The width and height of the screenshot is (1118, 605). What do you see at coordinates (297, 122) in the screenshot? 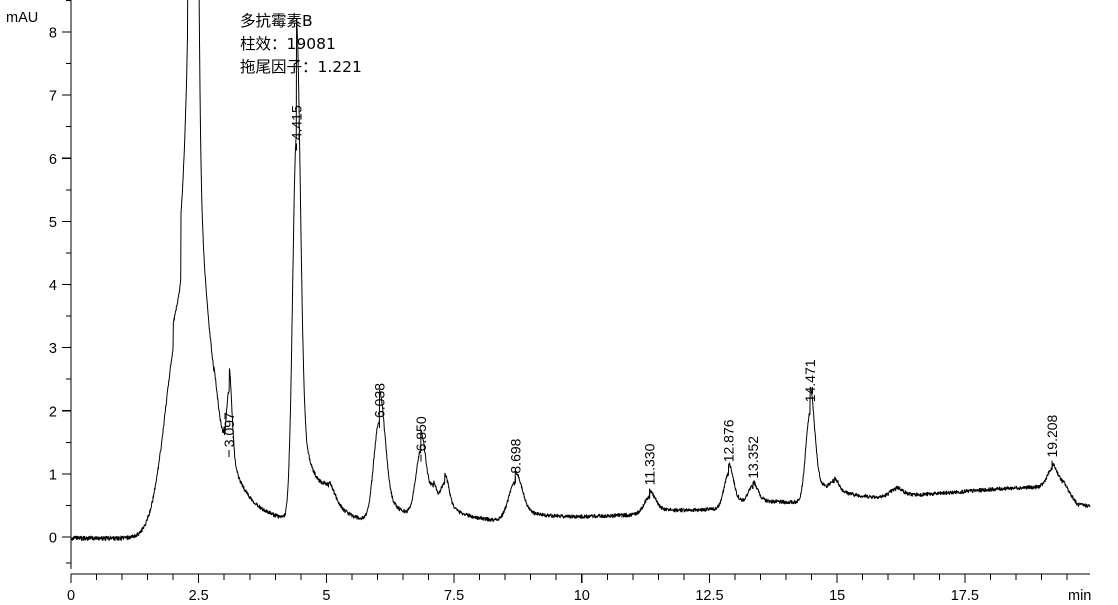
I see `peak-label-4.415: 4.415` at bounding box center [297, 122].